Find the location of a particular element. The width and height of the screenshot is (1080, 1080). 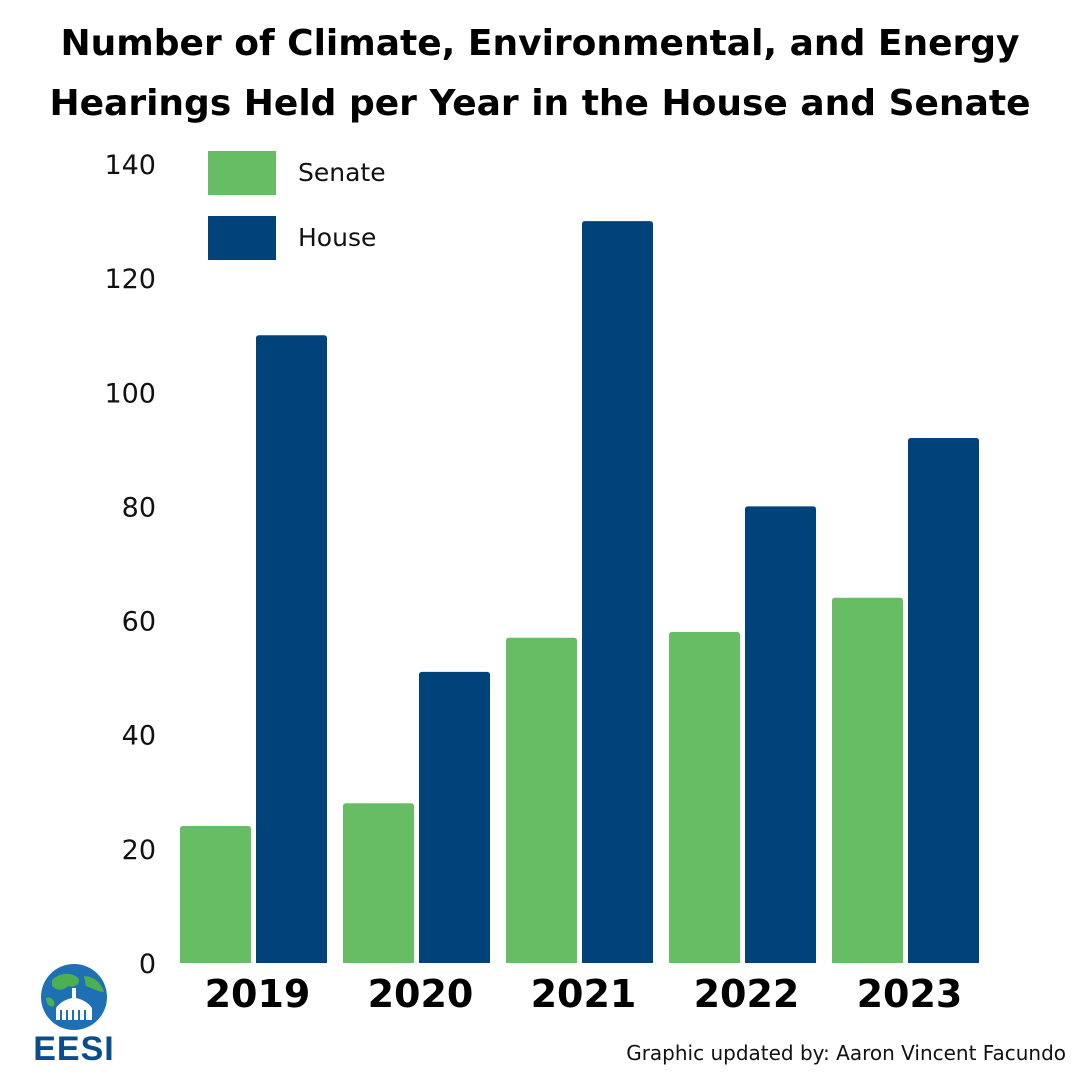

bar-house-2022 is located at coordinates (780, 734).